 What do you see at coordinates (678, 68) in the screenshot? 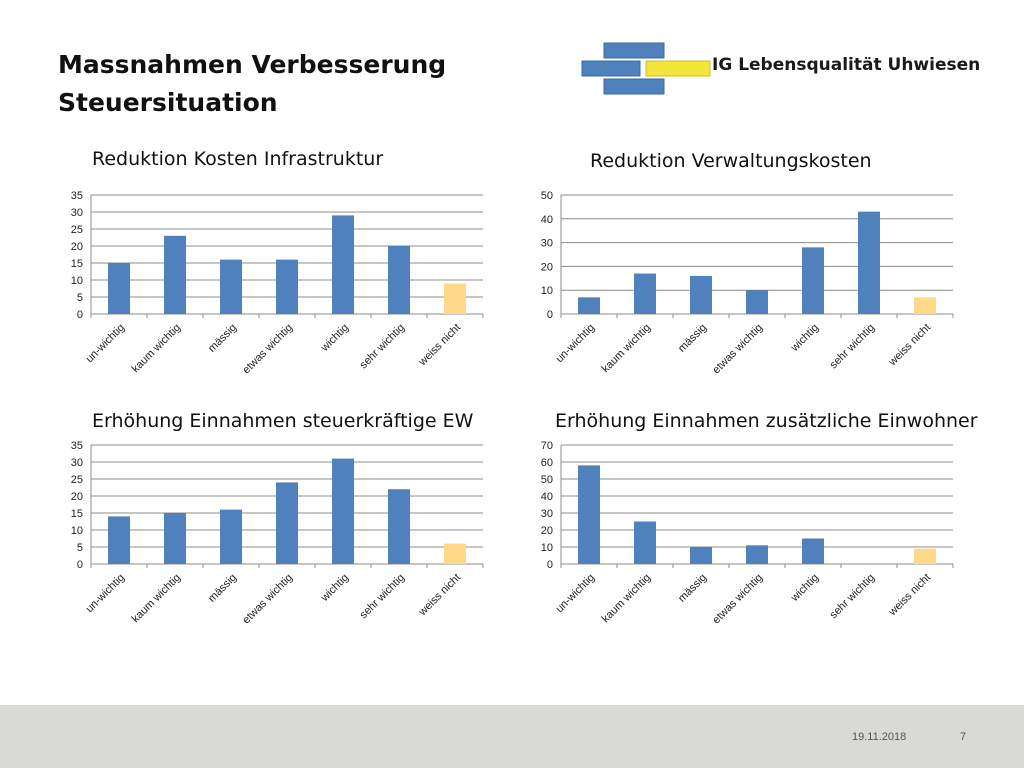
I see `logo-brick-middle-accent` at bounding box center [678, 68].